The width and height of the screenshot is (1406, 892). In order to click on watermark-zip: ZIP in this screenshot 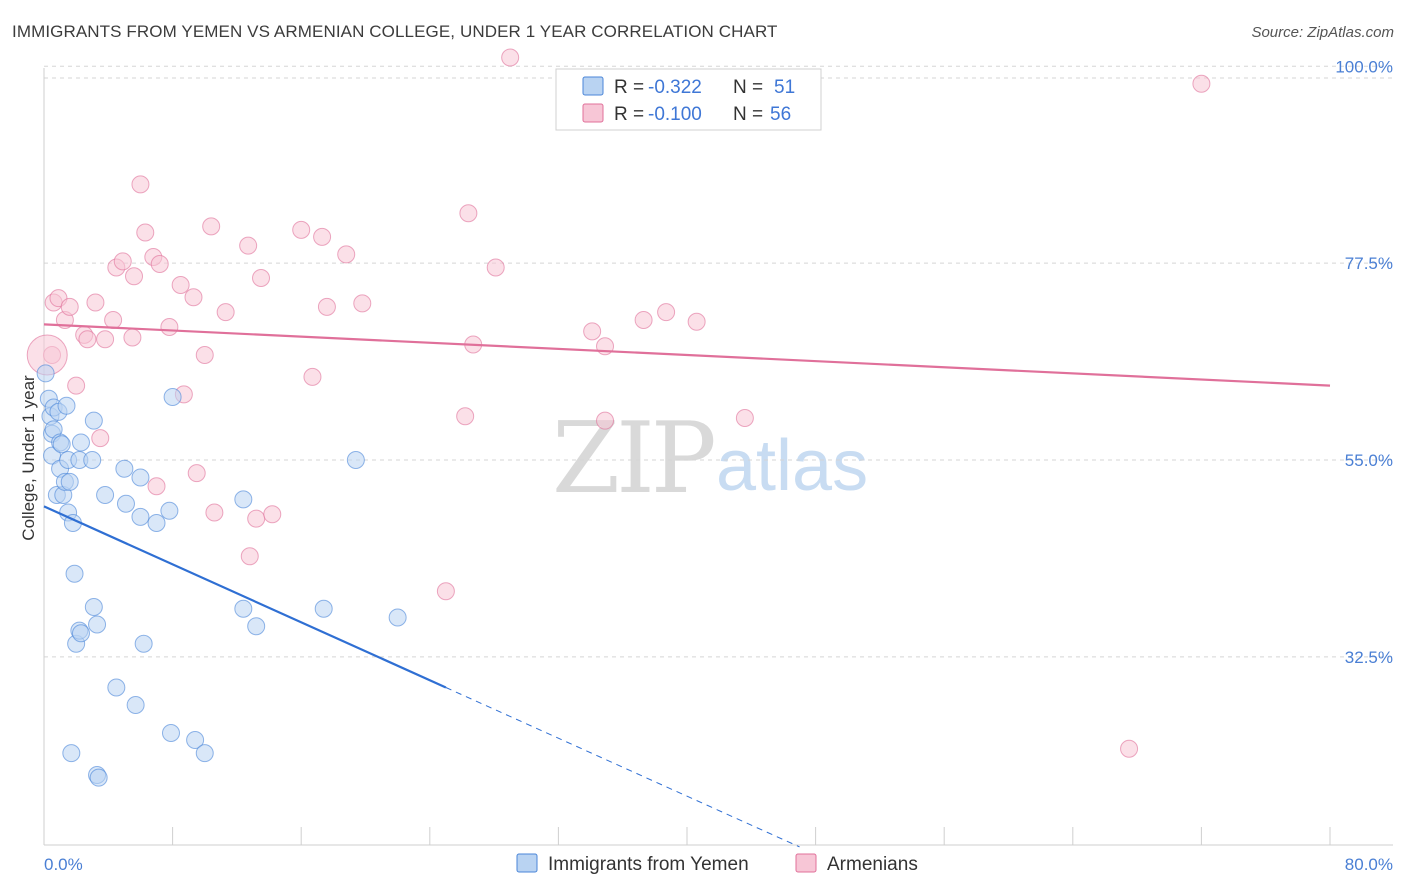, I will do `click(633, 459)`.